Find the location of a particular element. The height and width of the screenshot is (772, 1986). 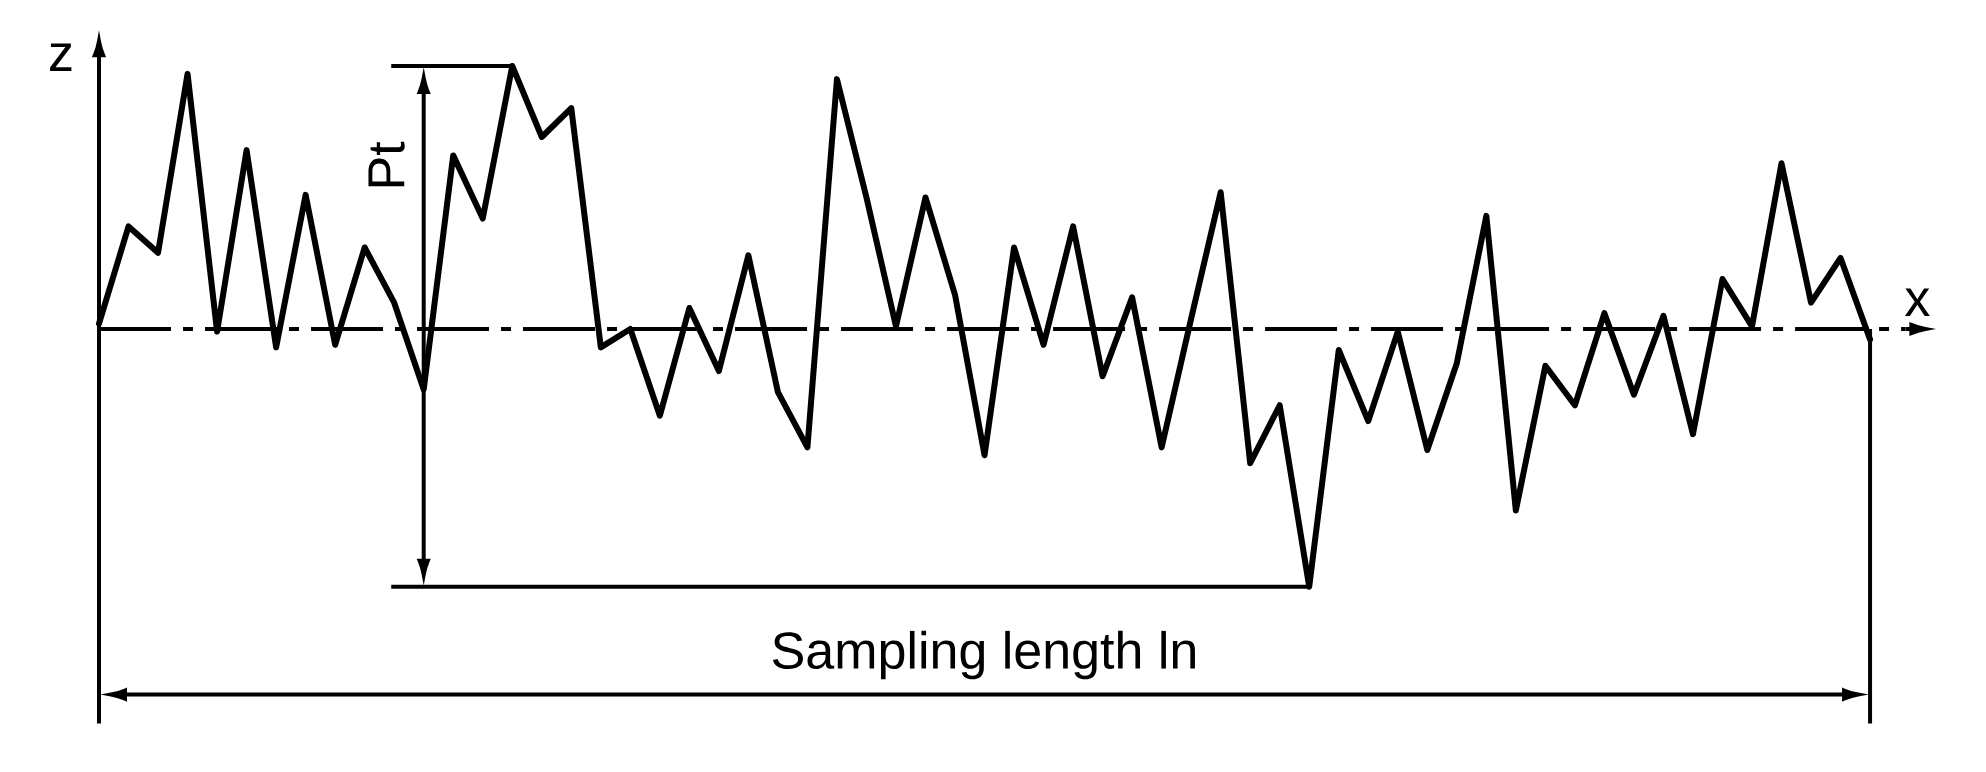

x-axis-title: x is located at coordinates (1917, 302).